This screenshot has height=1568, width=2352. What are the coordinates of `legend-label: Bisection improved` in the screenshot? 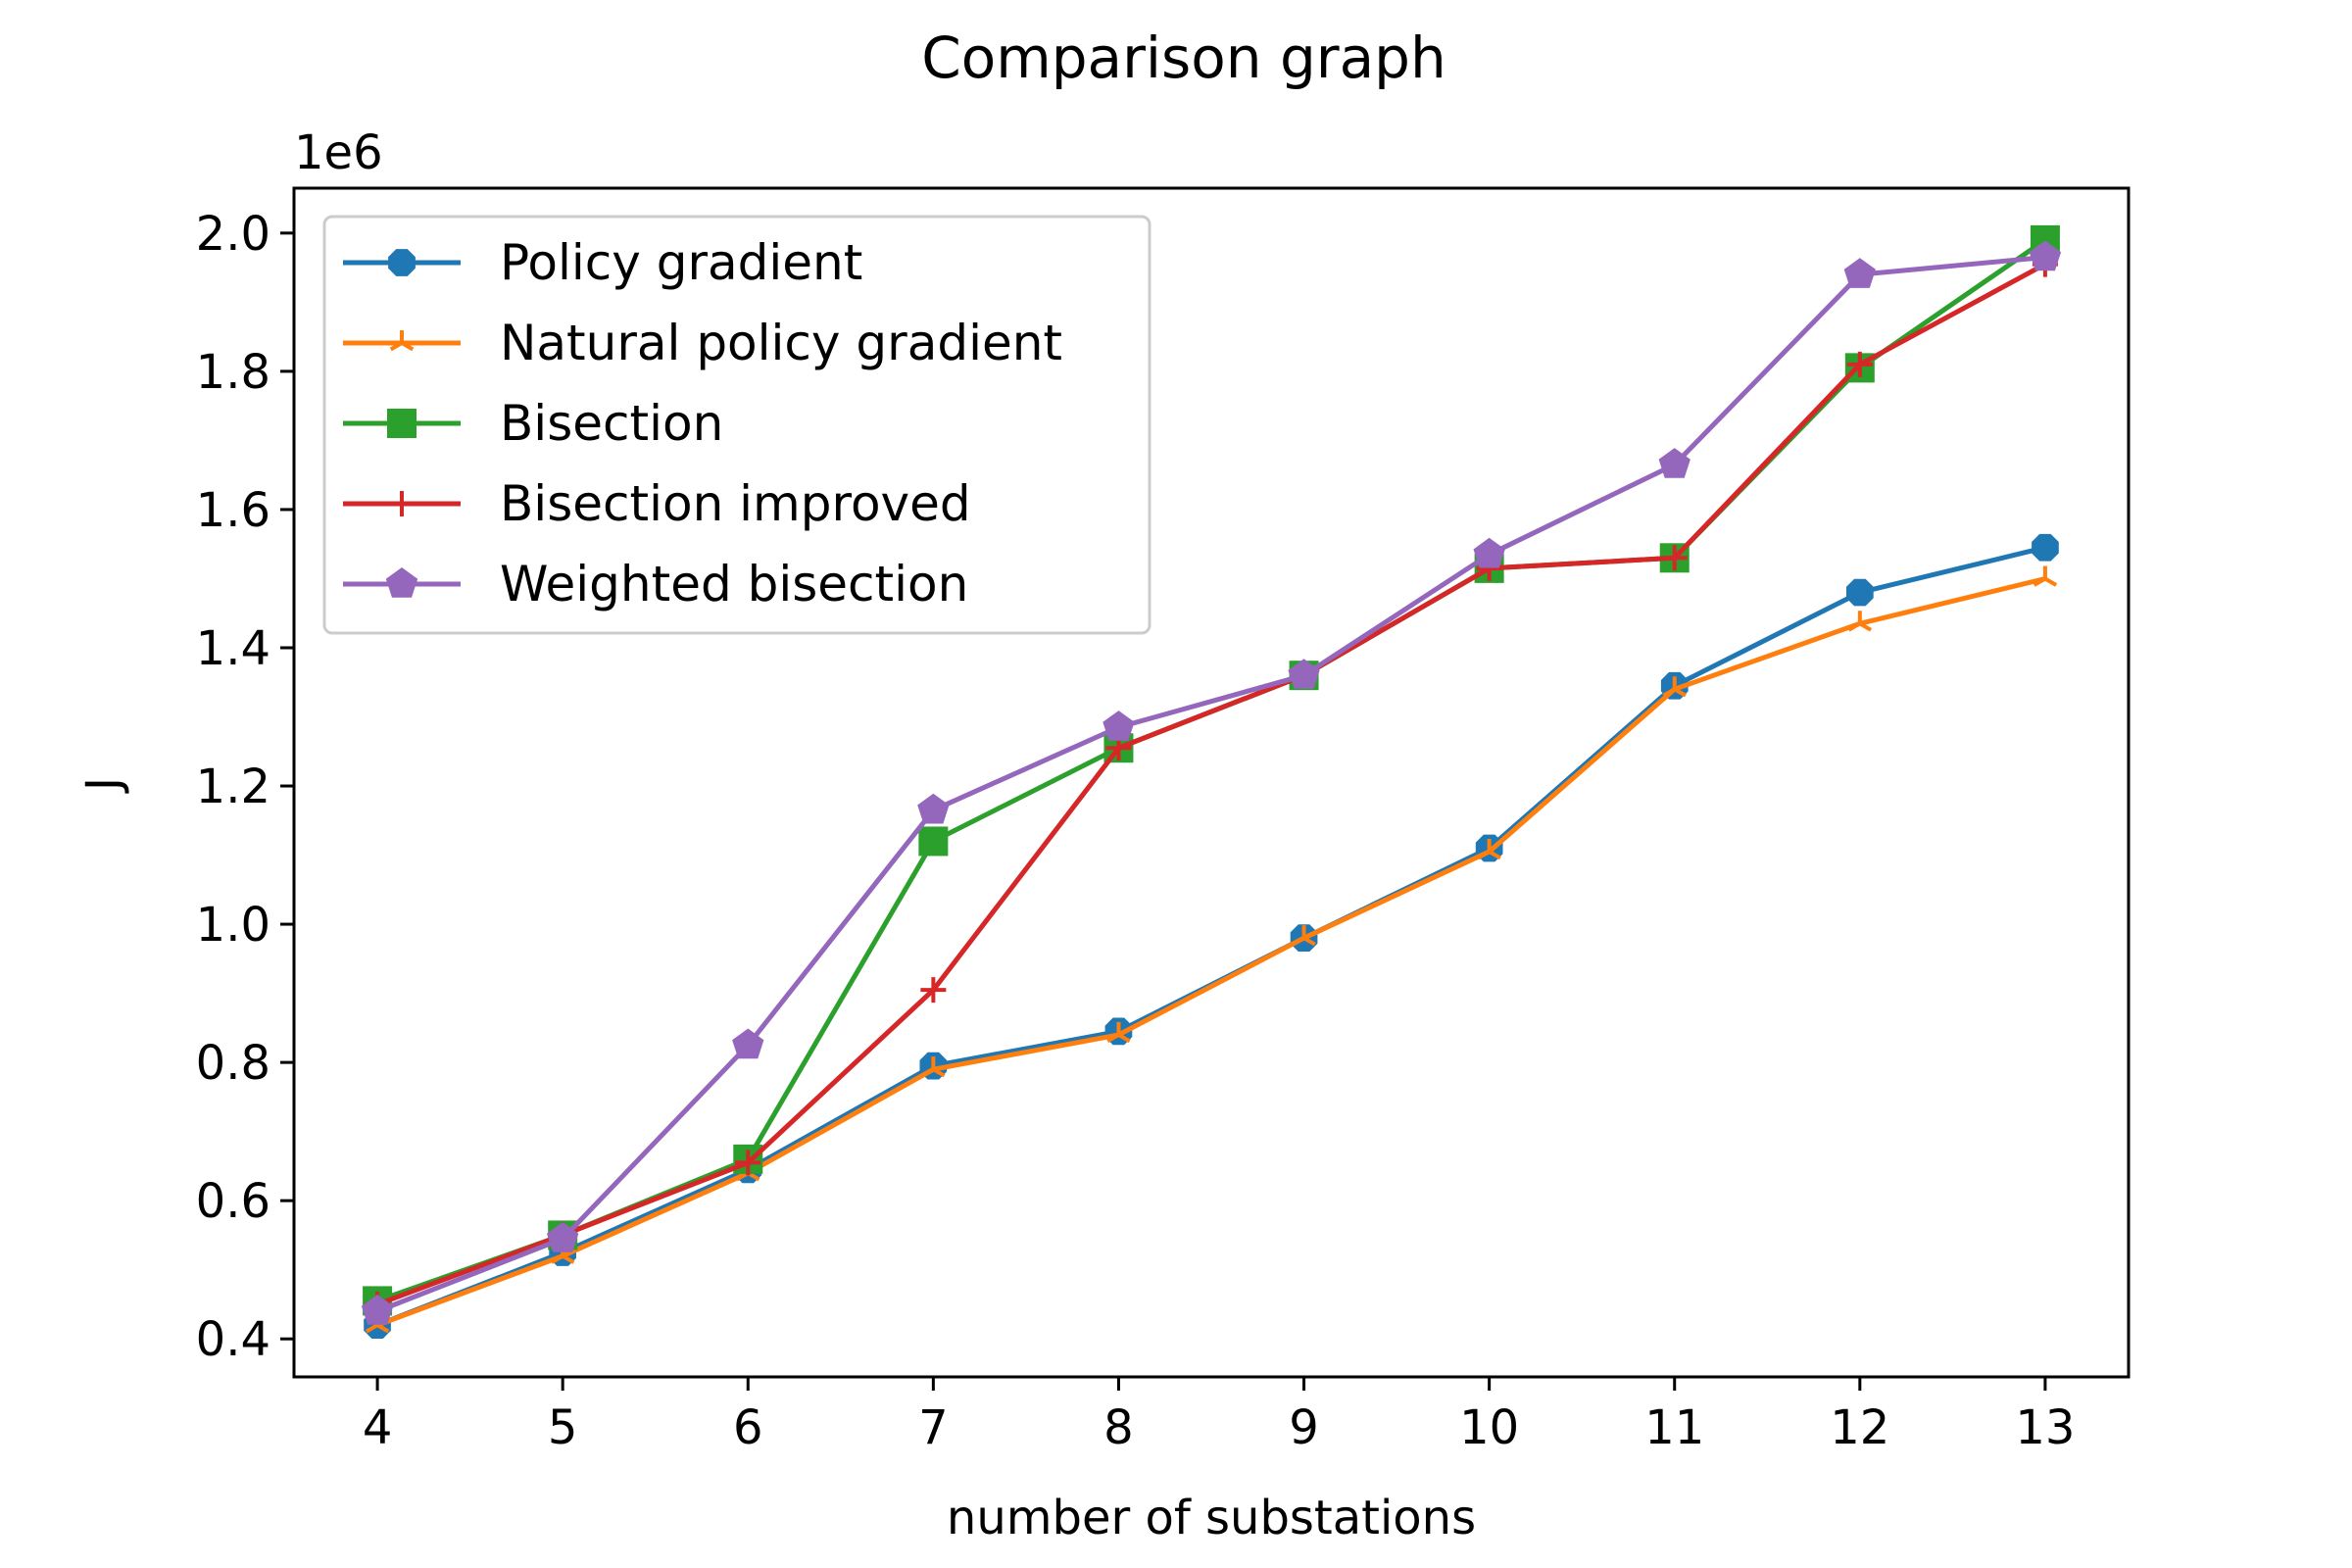 It's located at (735, 504).